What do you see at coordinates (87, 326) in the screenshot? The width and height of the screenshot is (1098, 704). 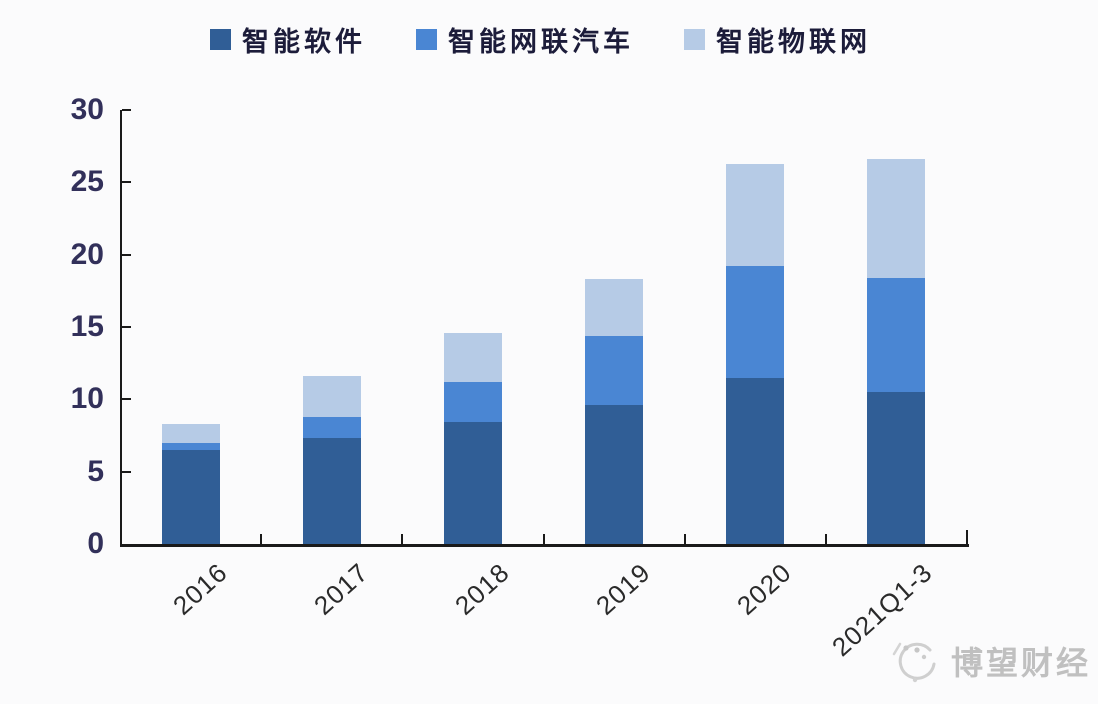 I see `y-tick-label: 15` at bounding box center [87, 326].